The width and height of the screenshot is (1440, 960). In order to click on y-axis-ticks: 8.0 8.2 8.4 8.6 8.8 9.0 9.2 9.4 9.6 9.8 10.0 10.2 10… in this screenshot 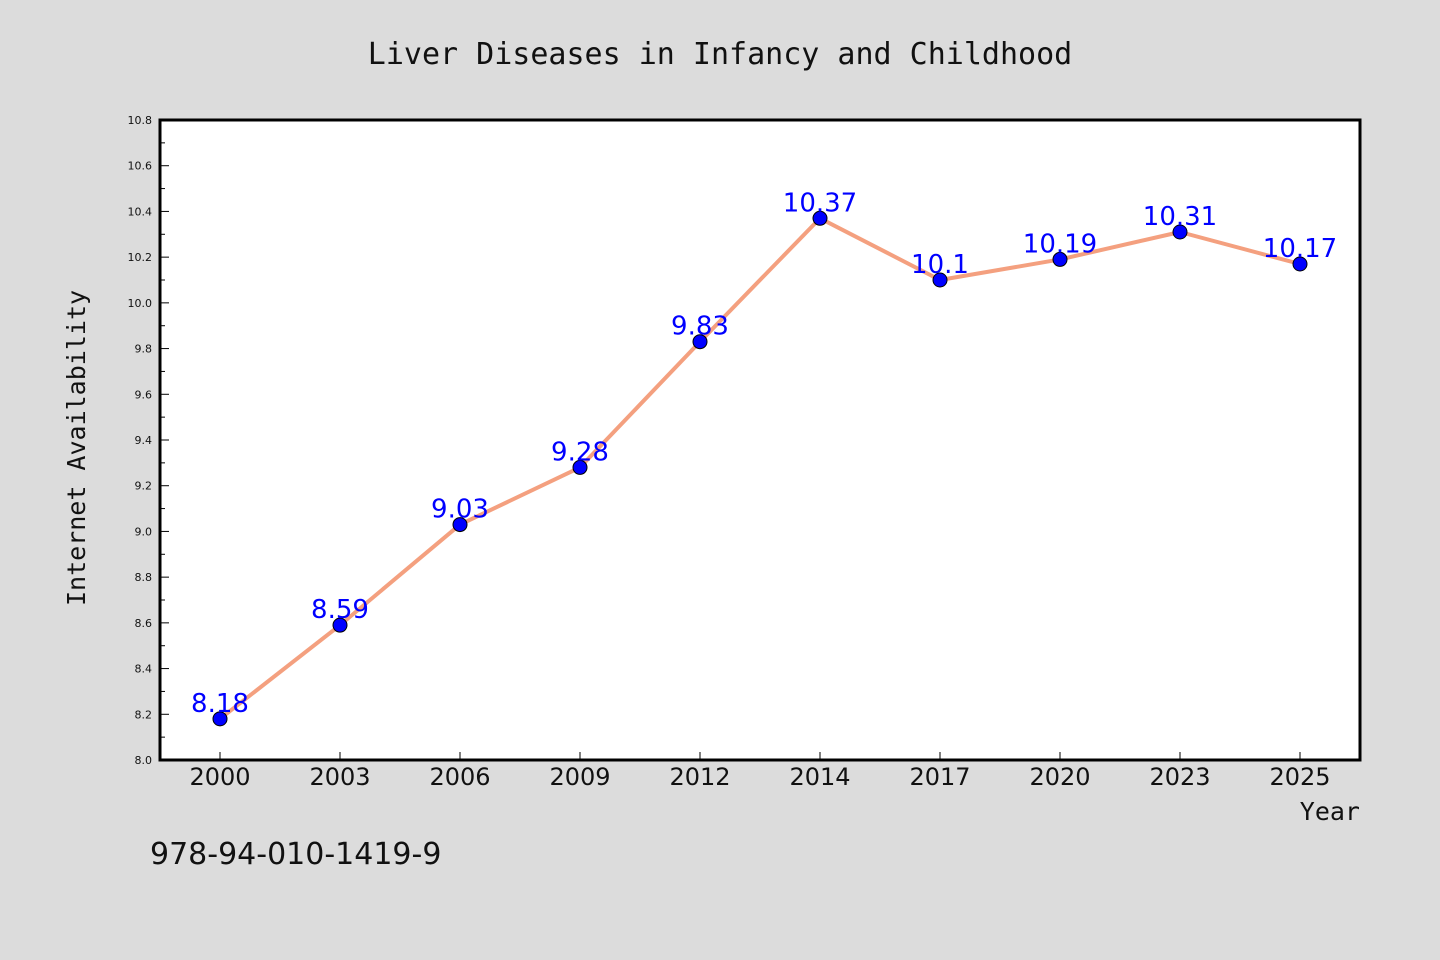, I will do `click(148, 440)`.